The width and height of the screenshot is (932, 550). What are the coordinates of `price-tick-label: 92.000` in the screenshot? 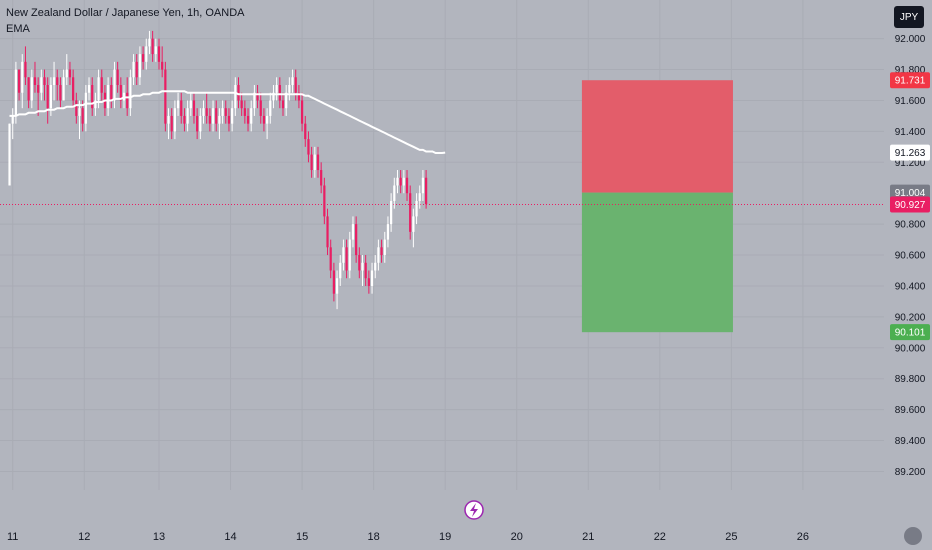 It's located at (910, 39).